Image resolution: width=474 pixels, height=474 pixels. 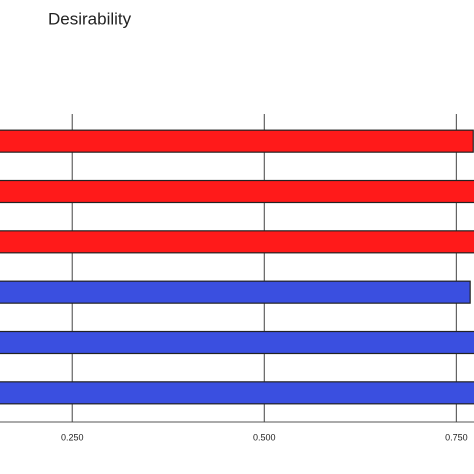 I want to click on x-tick-label: 0.250, so click(x=72, y=437).